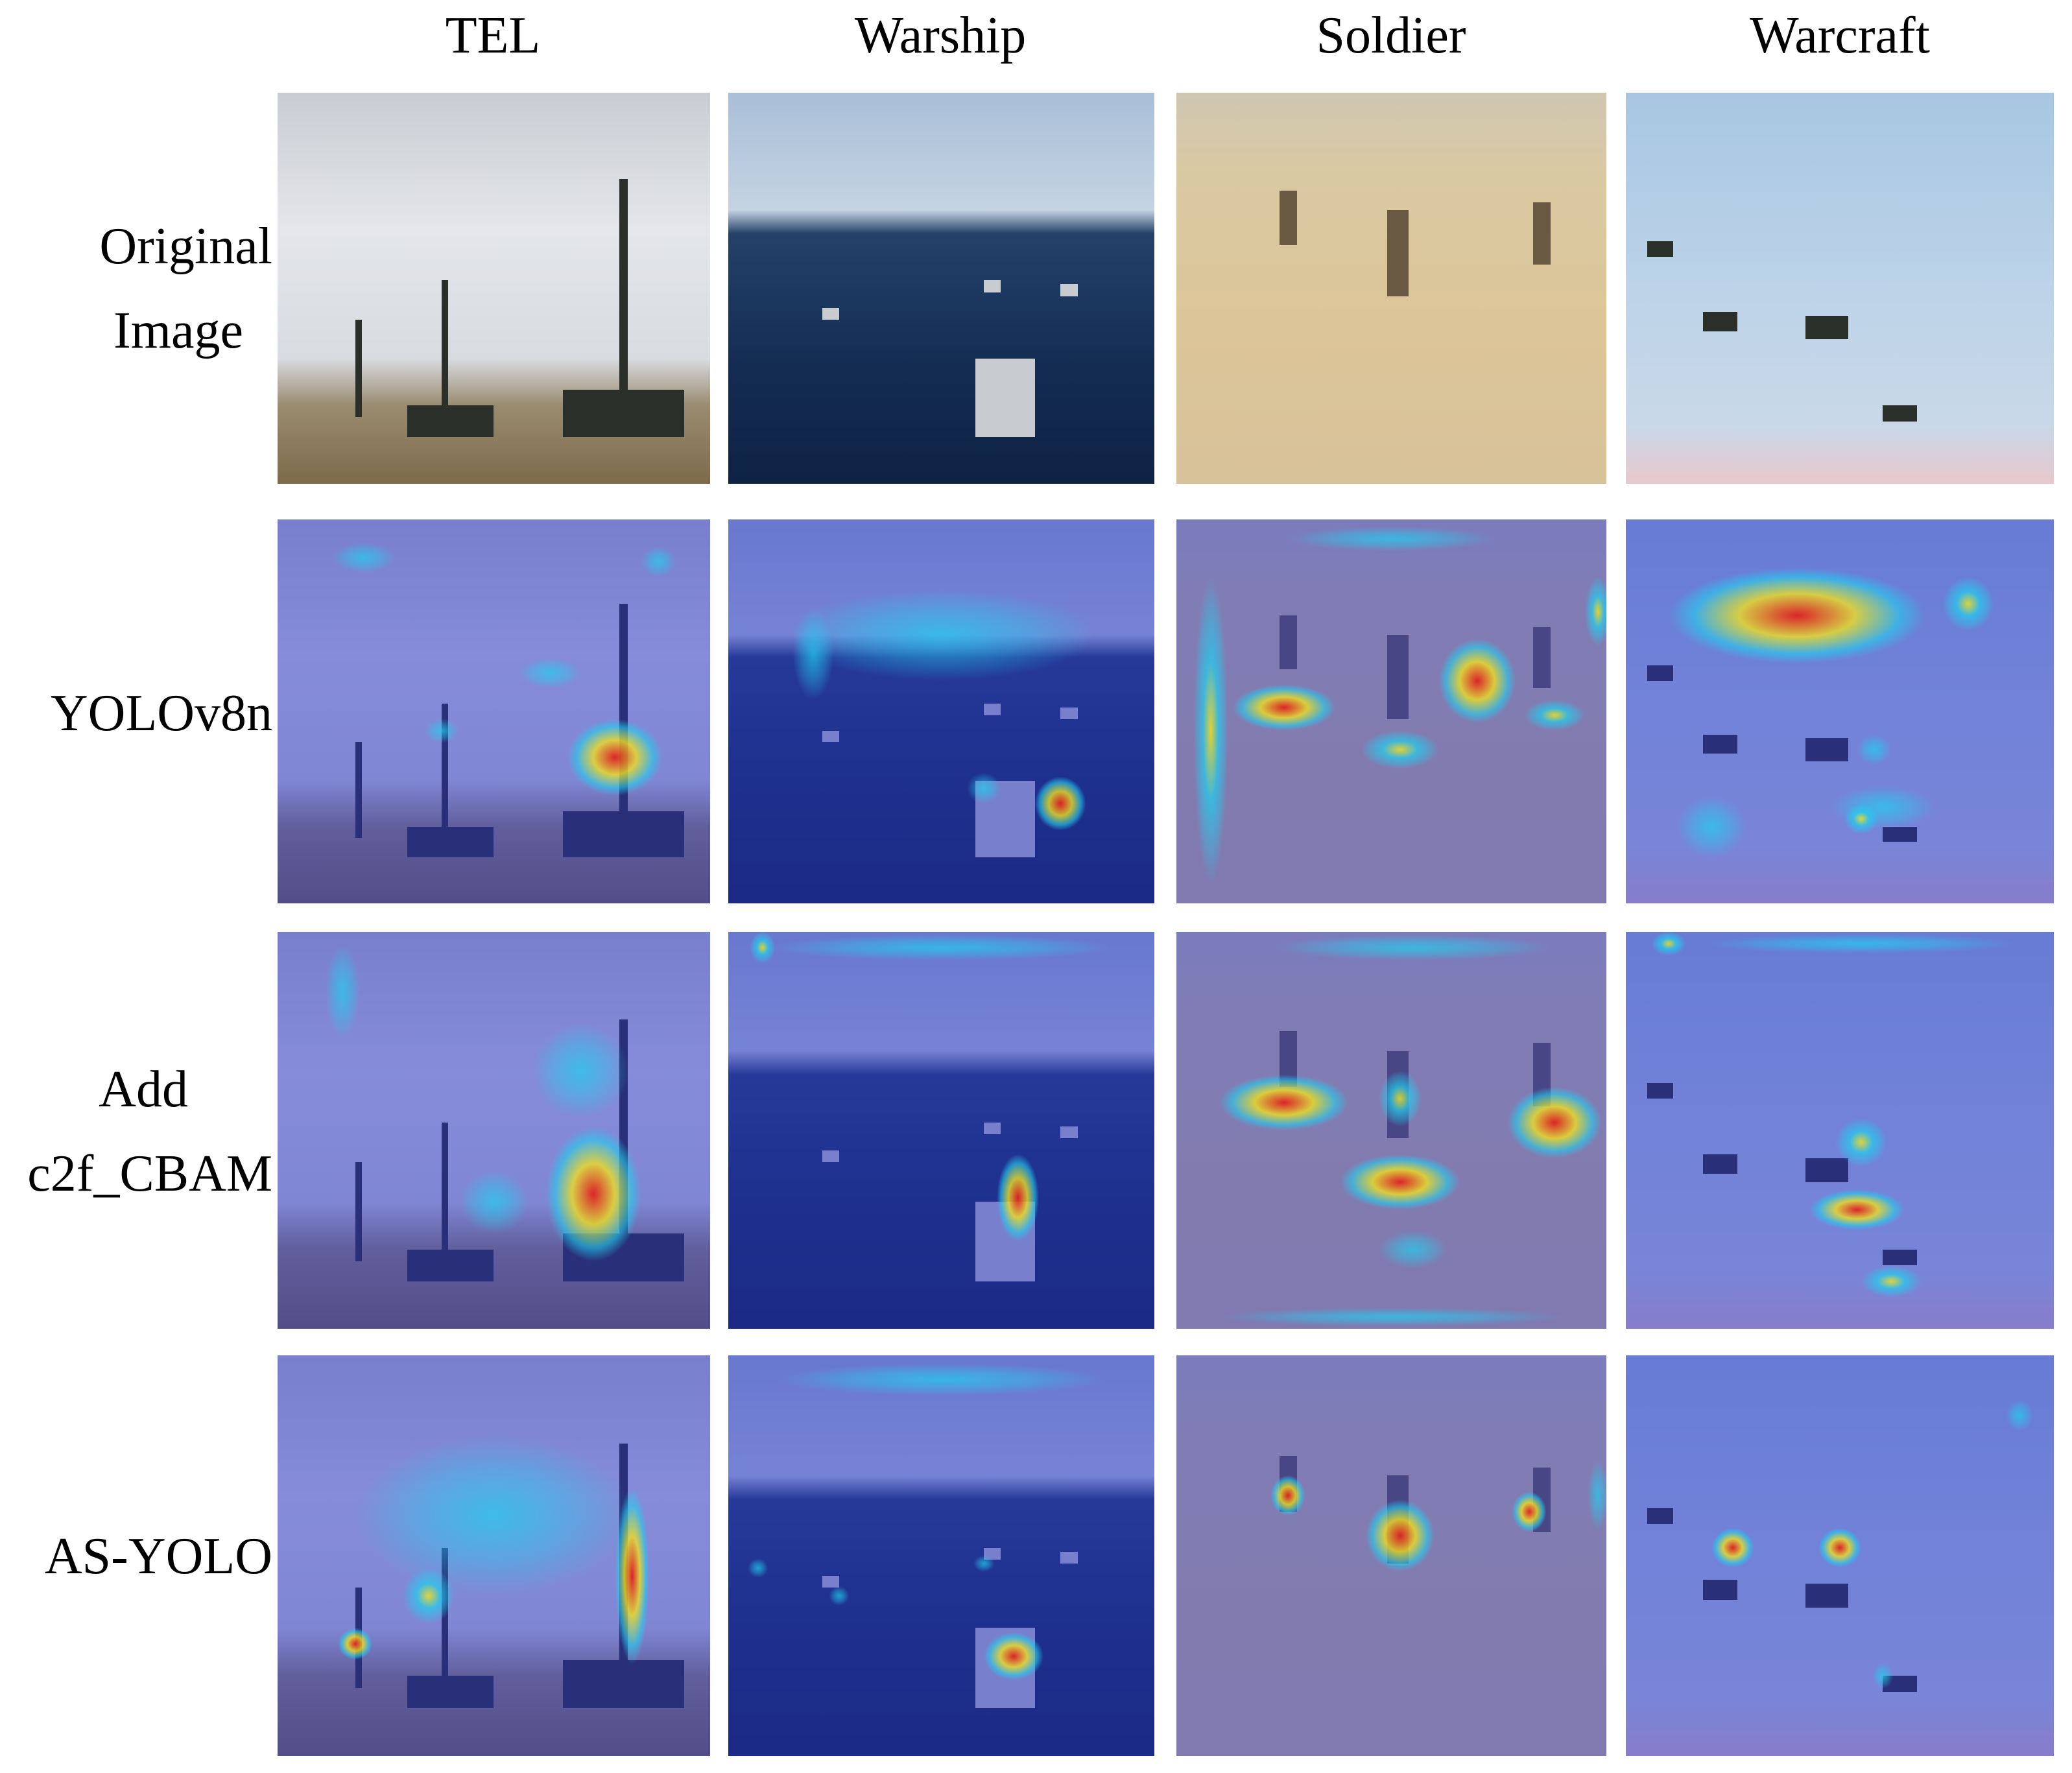 The width and height of the screenshot is (2072, 1773). I want to click on image-as-yolo-soldier, so click(1391, 1556).